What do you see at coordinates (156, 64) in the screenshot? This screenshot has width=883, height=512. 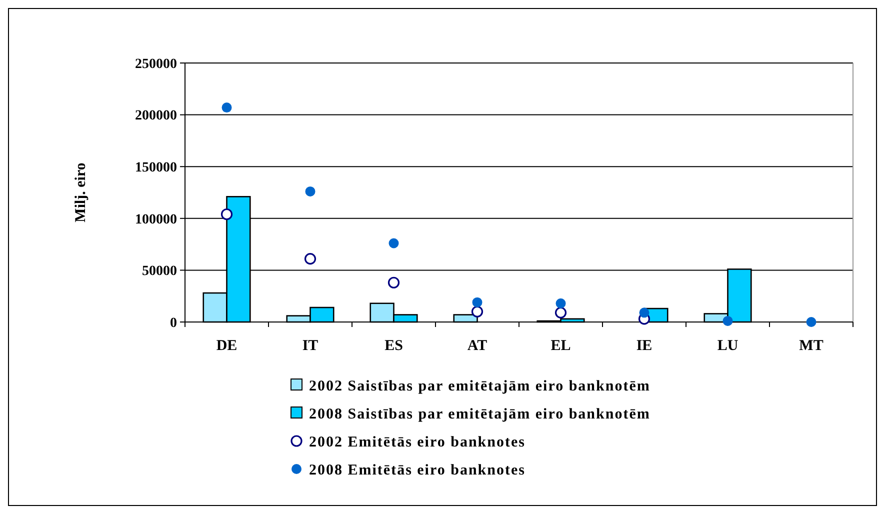 I see `y-tick-label: 250000` at bounding box center [156, 64].